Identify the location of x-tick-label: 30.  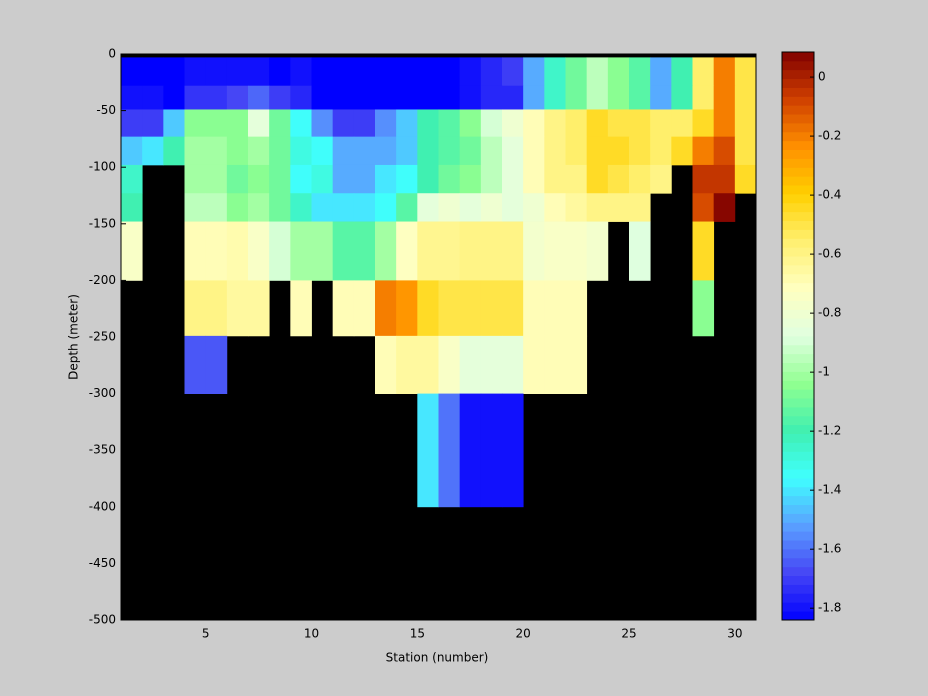
(734, 634).